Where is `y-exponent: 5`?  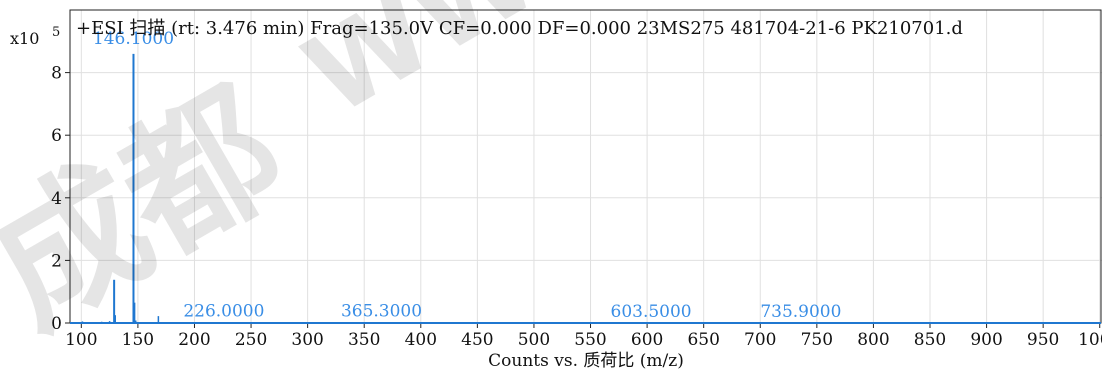
y-exponent: 5 is located at coordinates (56, 32).